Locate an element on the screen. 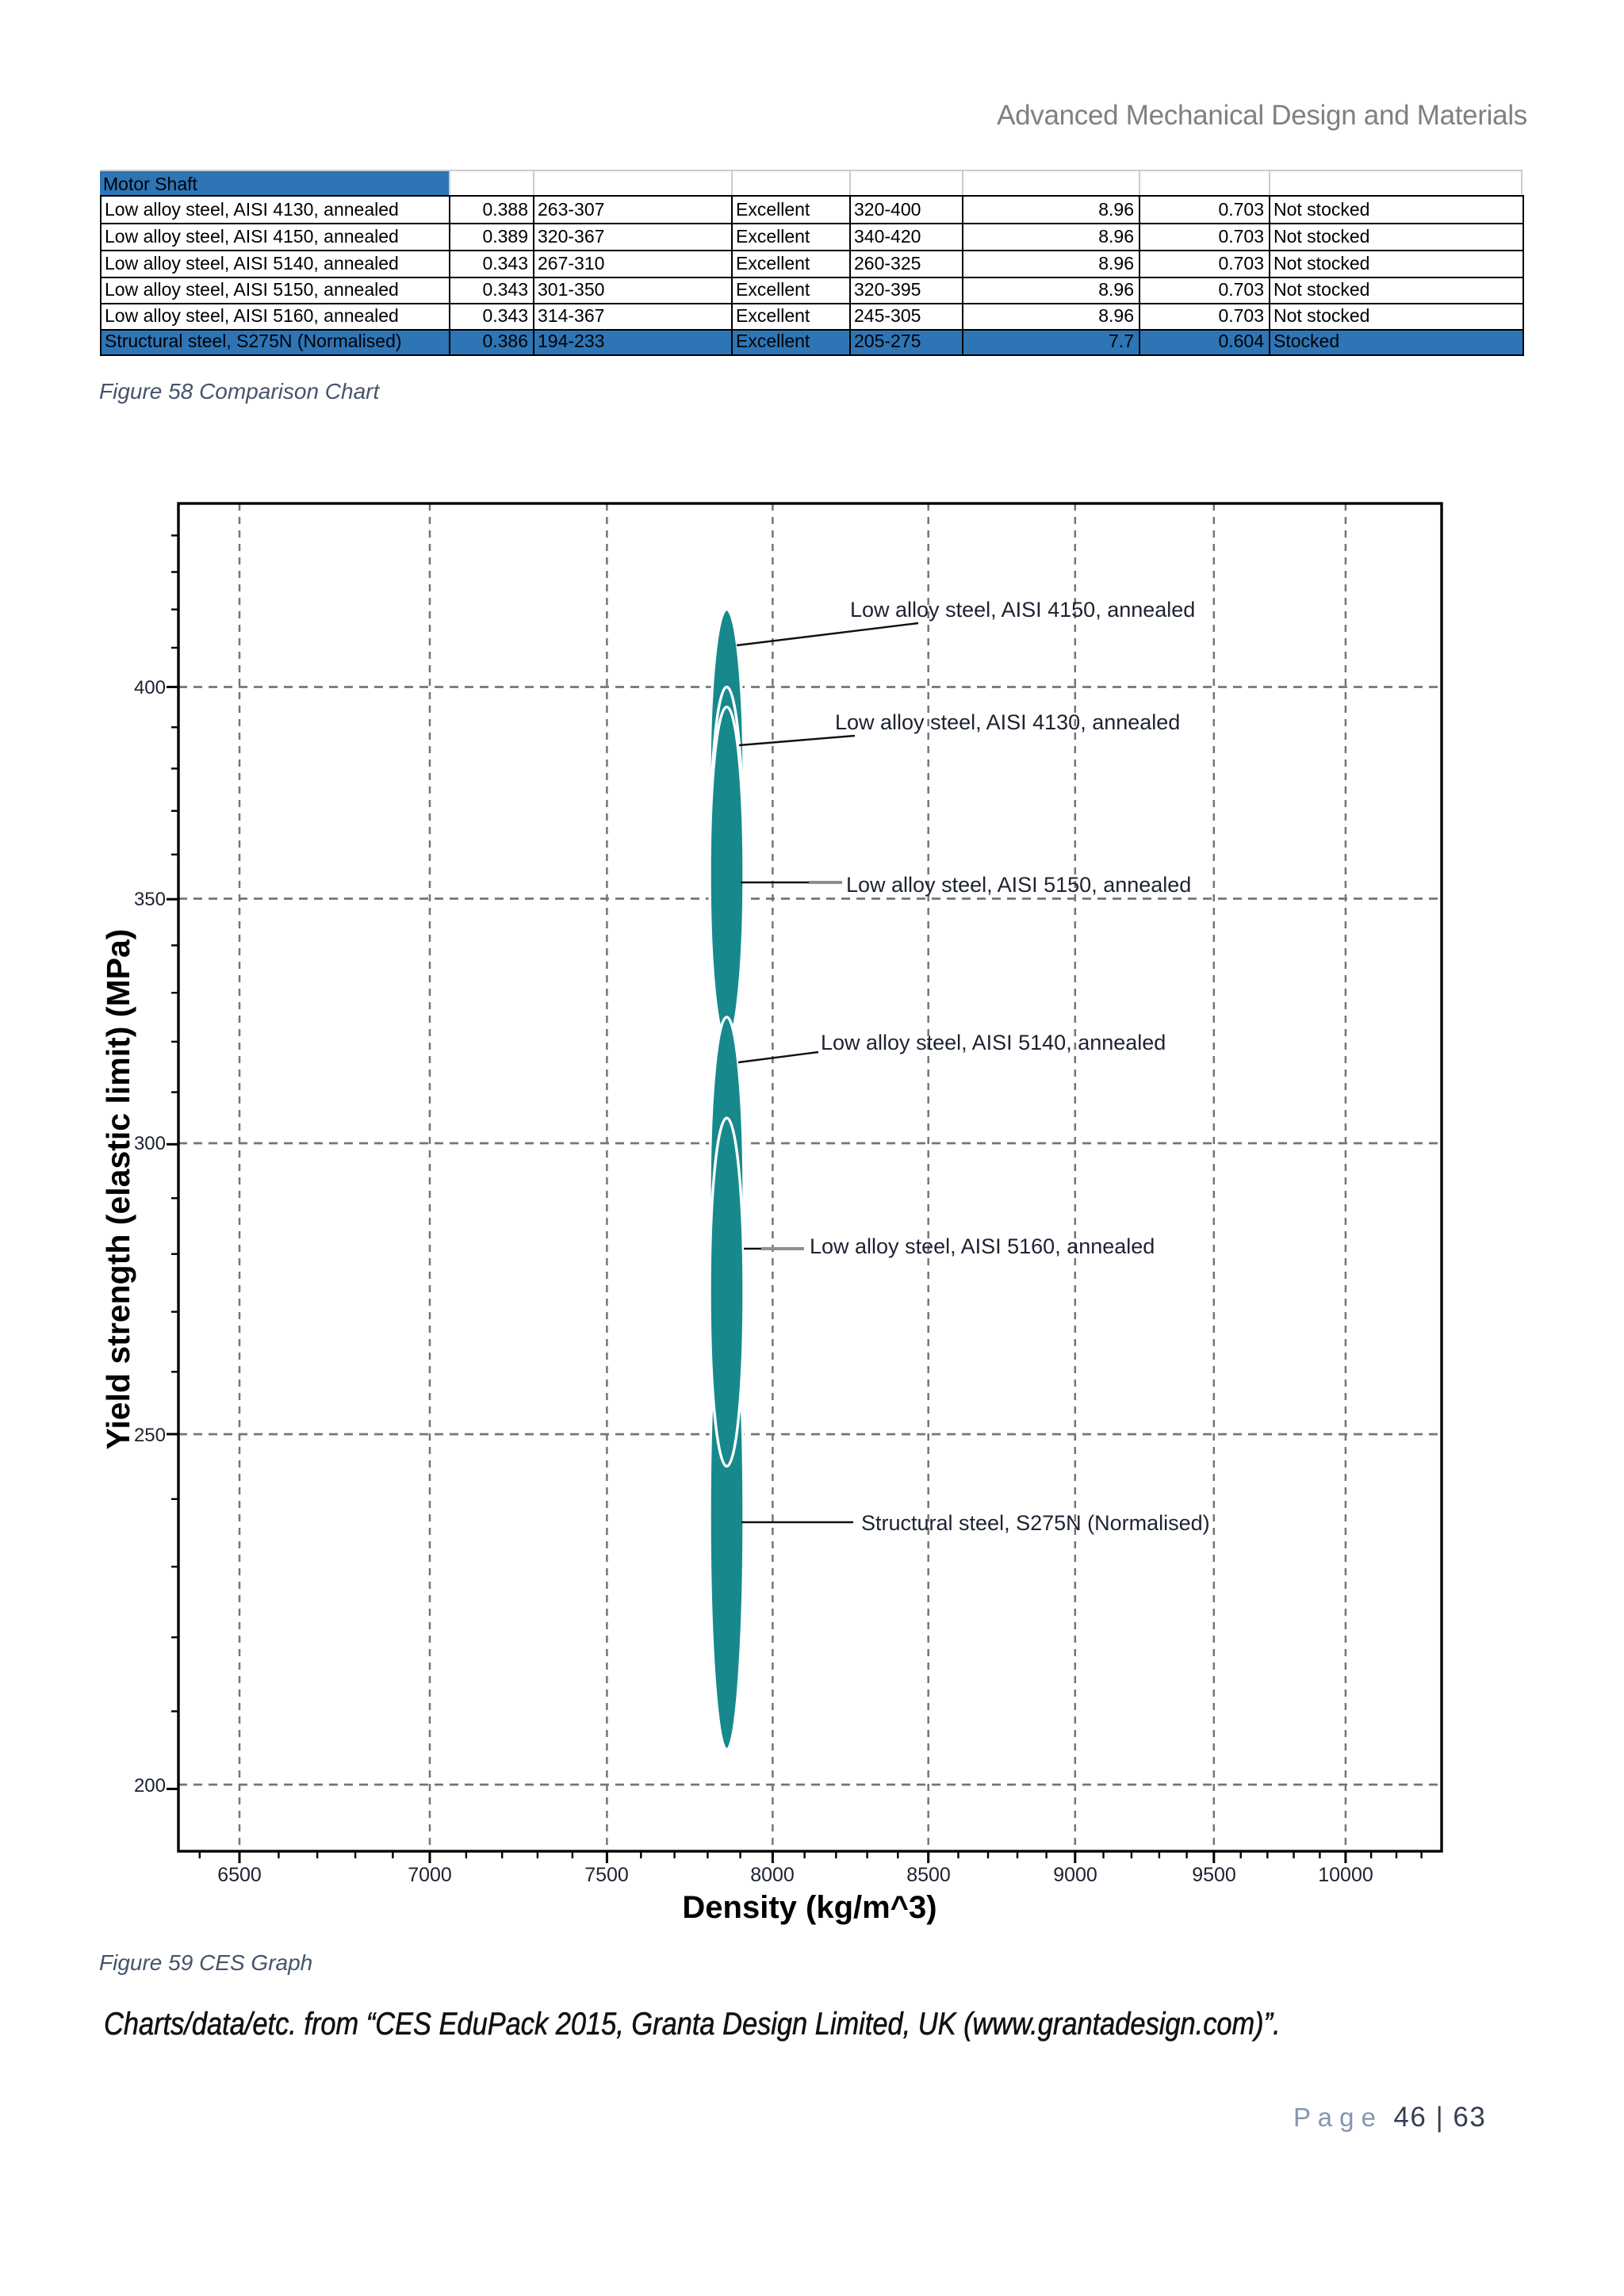  svg-text: 350 is located at coordinates (150, 900).